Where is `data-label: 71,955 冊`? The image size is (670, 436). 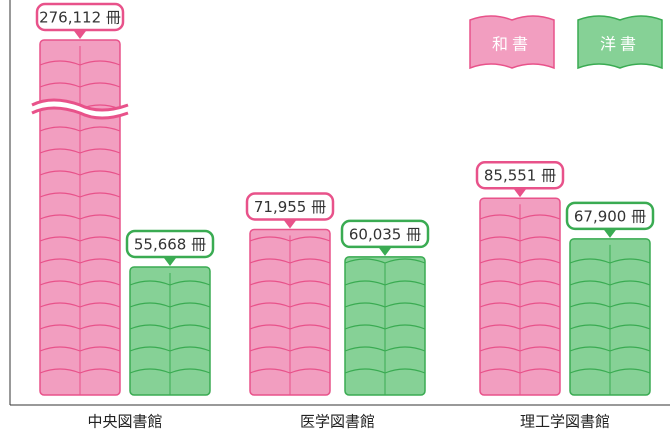 data-label: 71,955 冊 is located at coordinates (290, 207).